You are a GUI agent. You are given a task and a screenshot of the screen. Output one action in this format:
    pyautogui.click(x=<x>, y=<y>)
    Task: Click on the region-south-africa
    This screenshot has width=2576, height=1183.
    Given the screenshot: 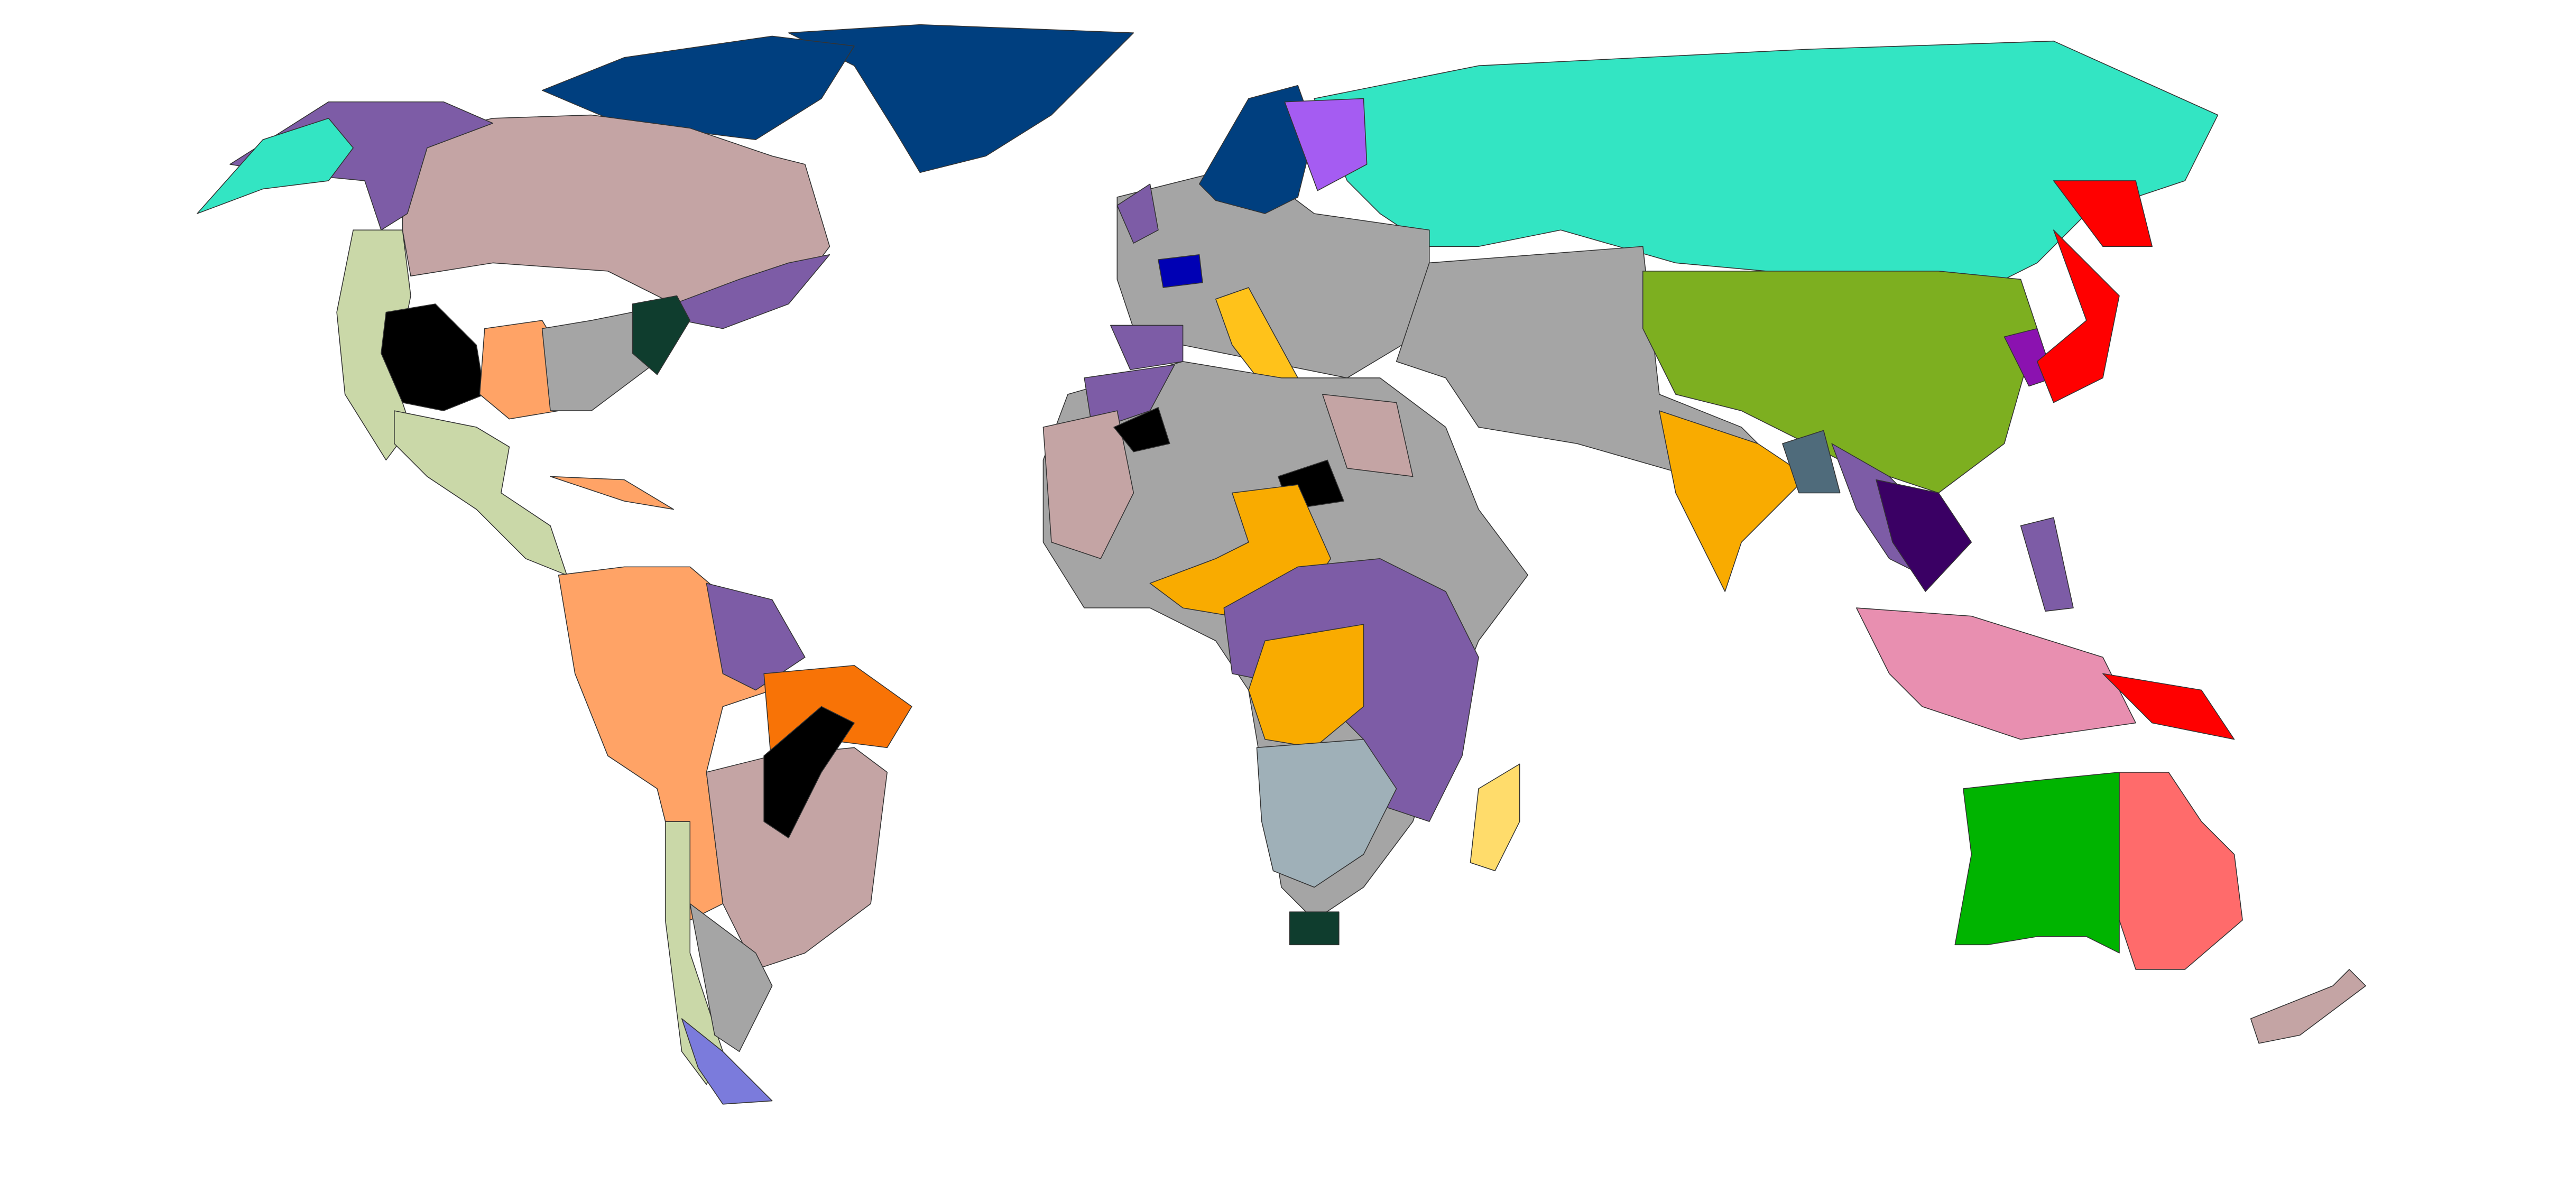 What is the action you would take?
    pyautogui.click(x=1314, y=928)
    